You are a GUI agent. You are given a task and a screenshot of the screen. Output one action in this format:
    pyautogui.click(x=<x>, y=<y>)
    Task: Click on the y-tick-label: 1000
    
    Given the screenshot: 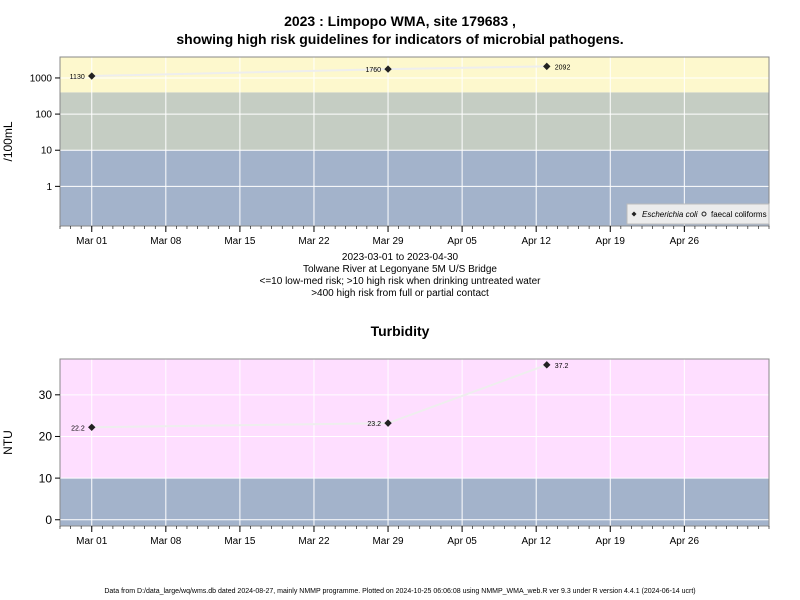 What is the action you would take?
    pyautogui.click(x=41, y=78)
    